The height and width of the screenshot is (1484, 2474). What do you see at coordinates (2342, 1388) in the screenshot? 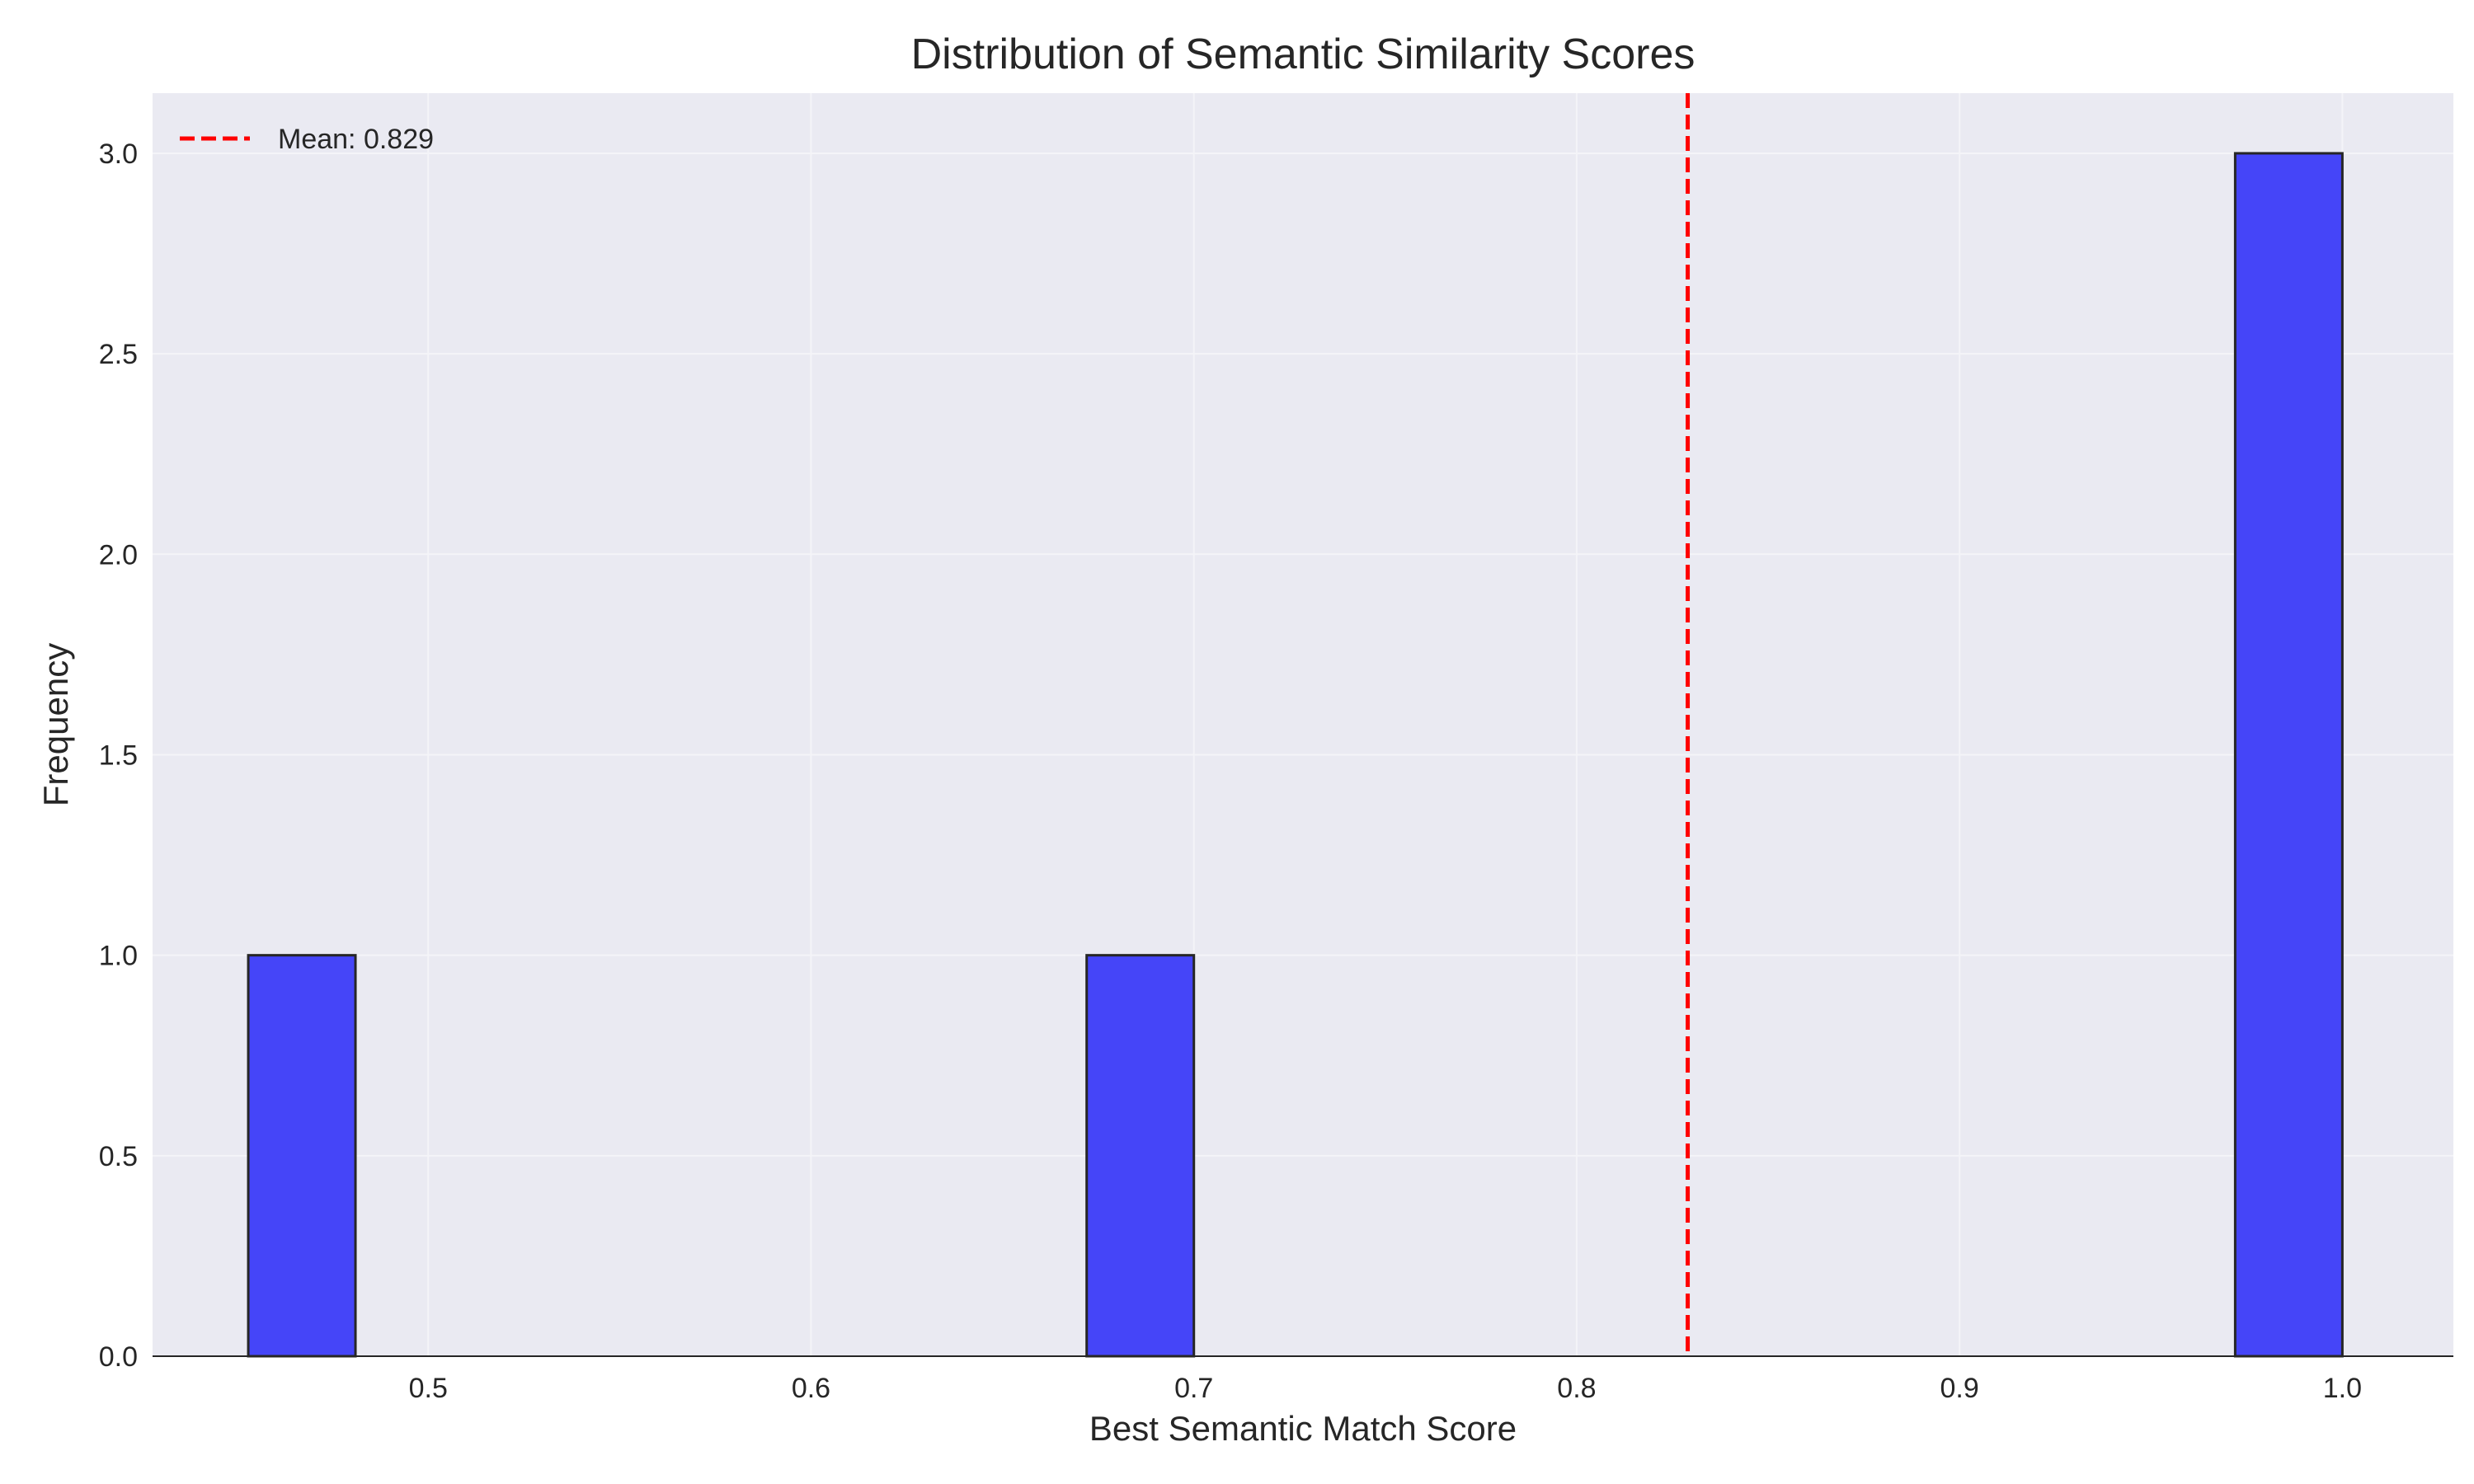
I see `x-tick-label-5: 1.0` at bounding box center [2342, 1388].